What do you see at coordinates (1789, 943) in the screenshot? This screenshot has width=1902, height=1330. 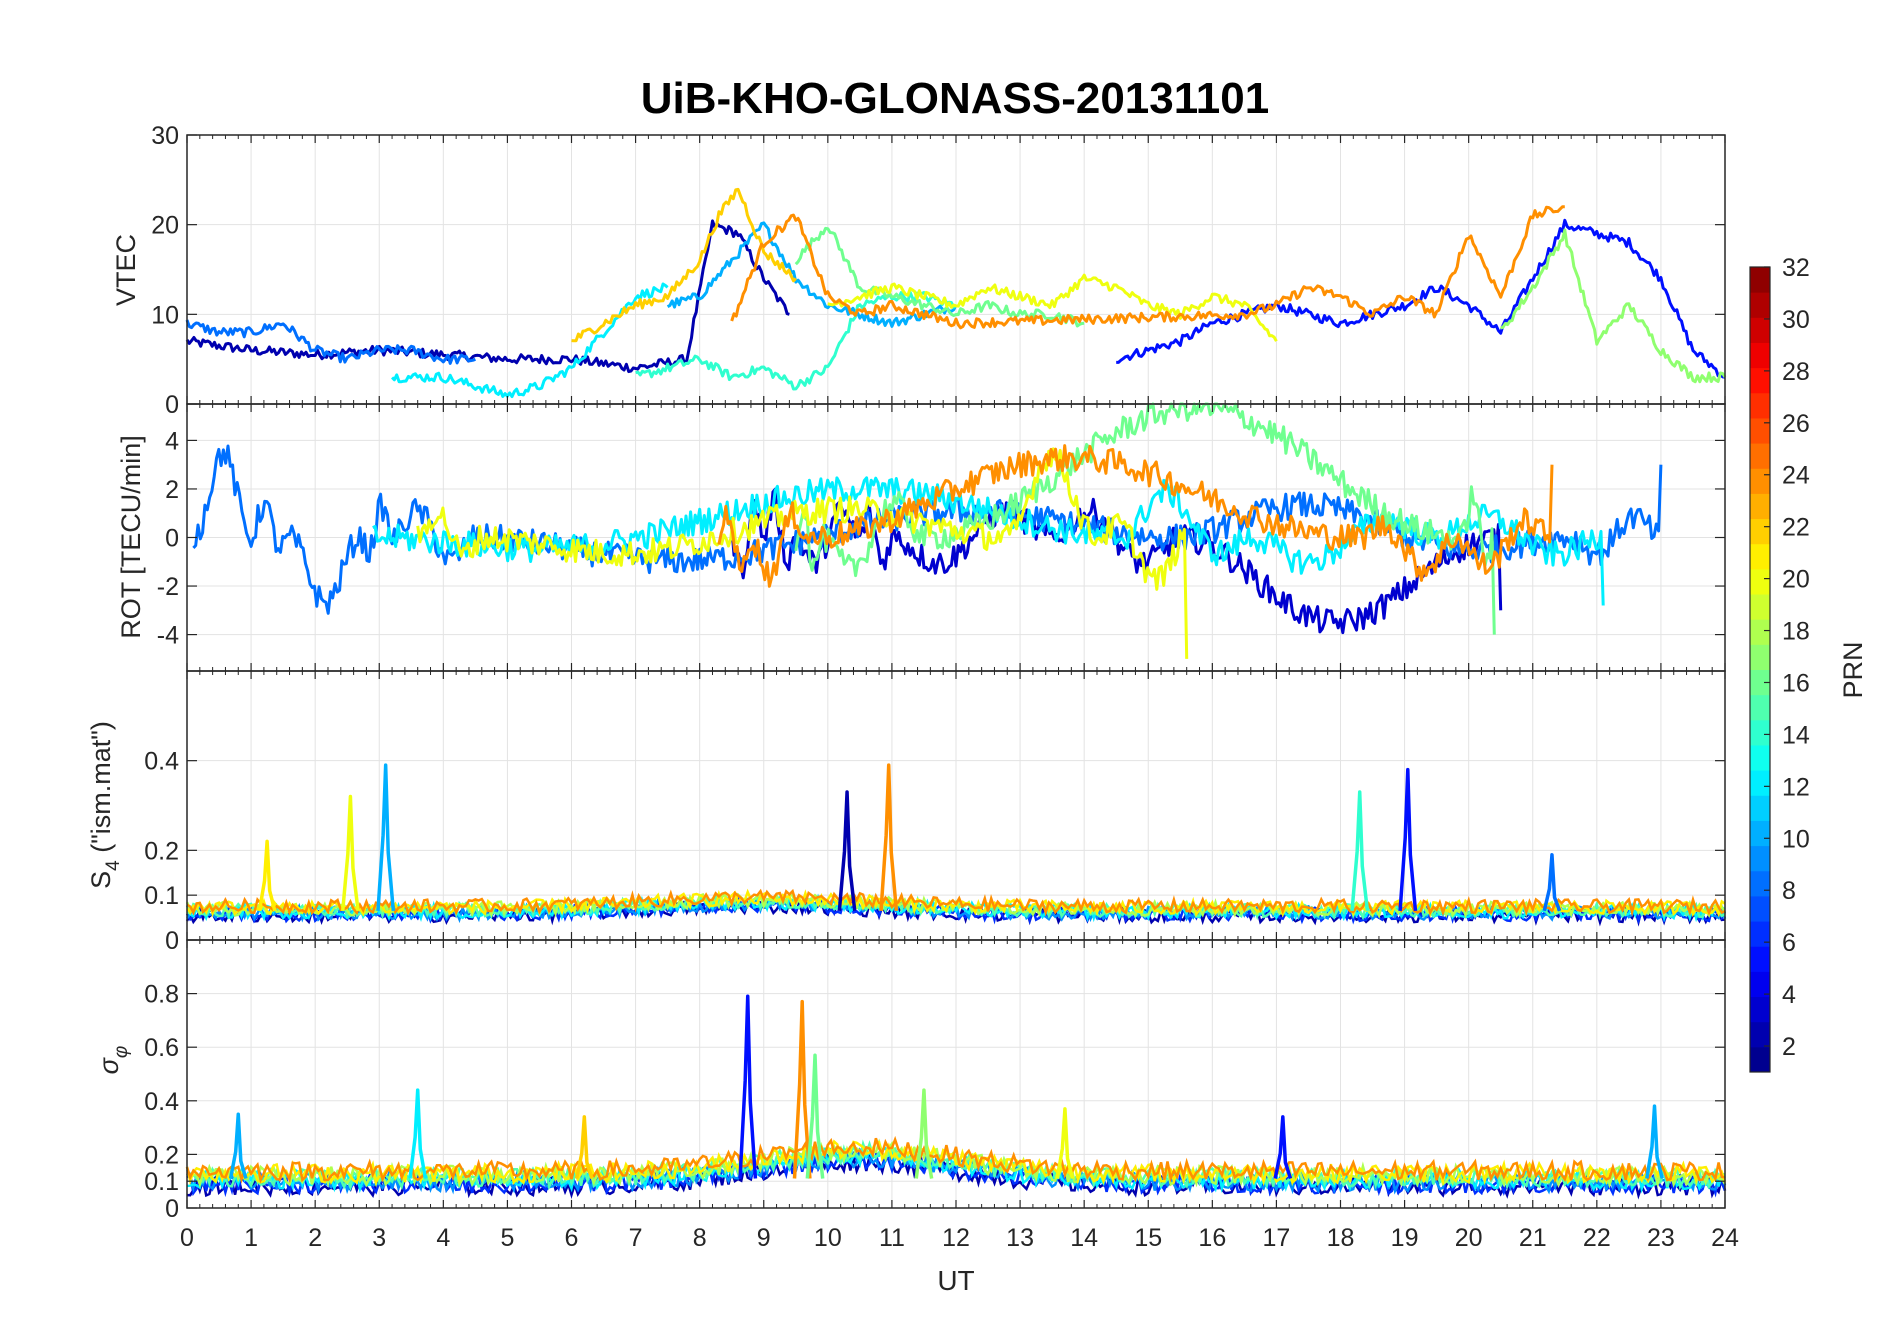 I see `colorbar-tick-label: 6` at bounding box center [1789, 943].